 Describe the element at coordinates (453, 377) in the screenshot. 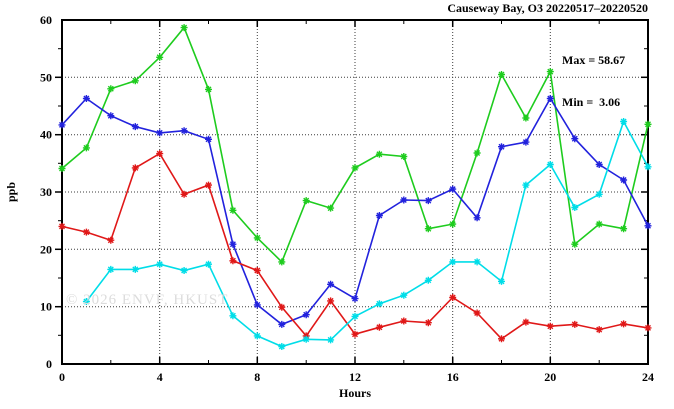

I see `x-tick-label: 16` at that location.